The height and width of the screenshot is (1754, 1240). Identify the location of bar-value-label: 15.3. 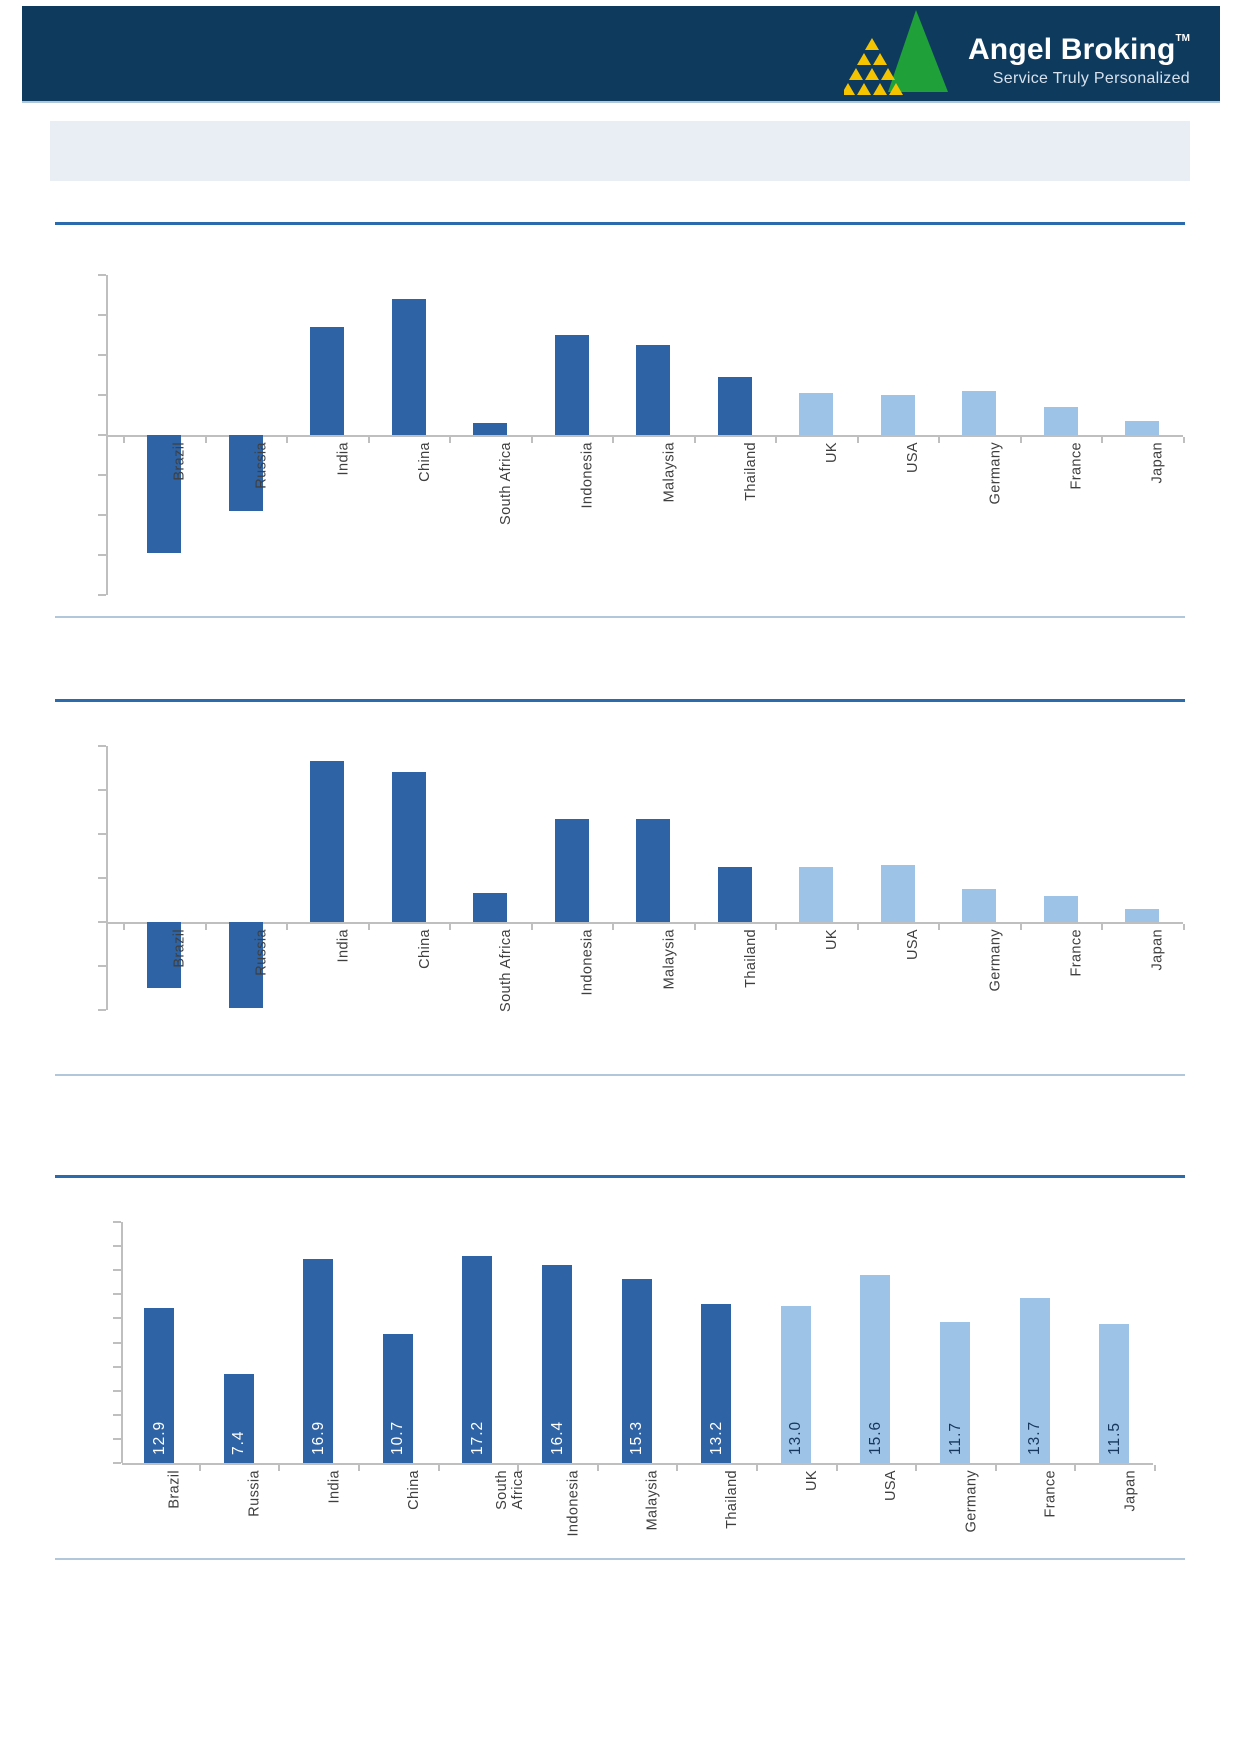
(637, 1437).